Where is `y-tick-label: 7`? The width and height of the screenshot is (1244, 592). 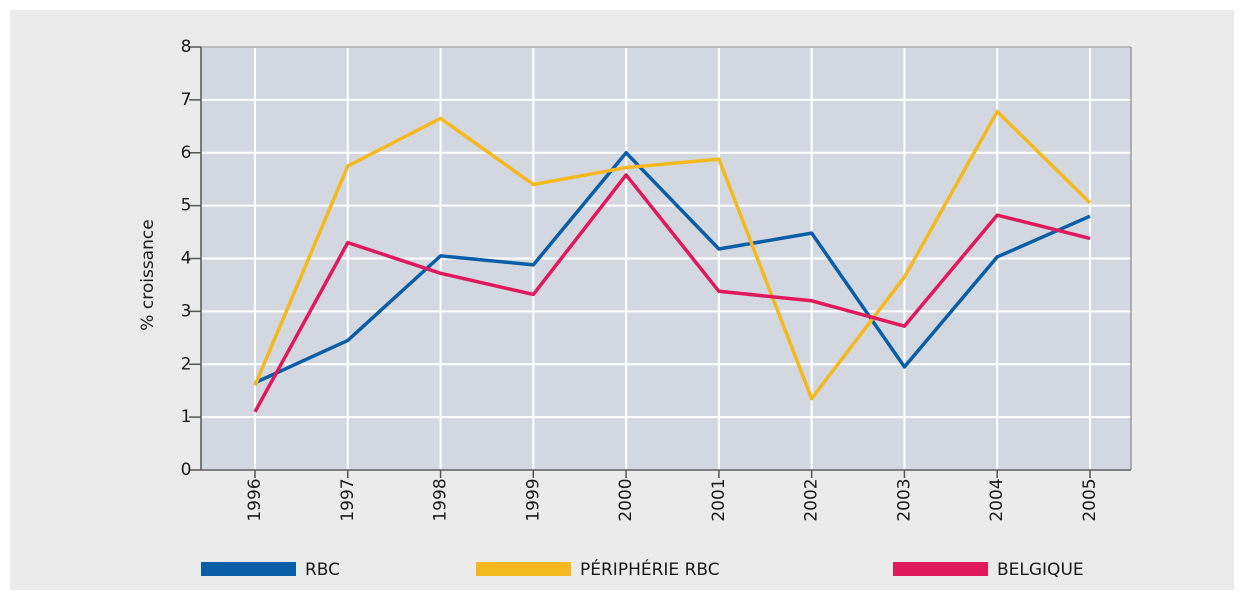 y-tick-label: 7 is located at coordinates (186, 100).